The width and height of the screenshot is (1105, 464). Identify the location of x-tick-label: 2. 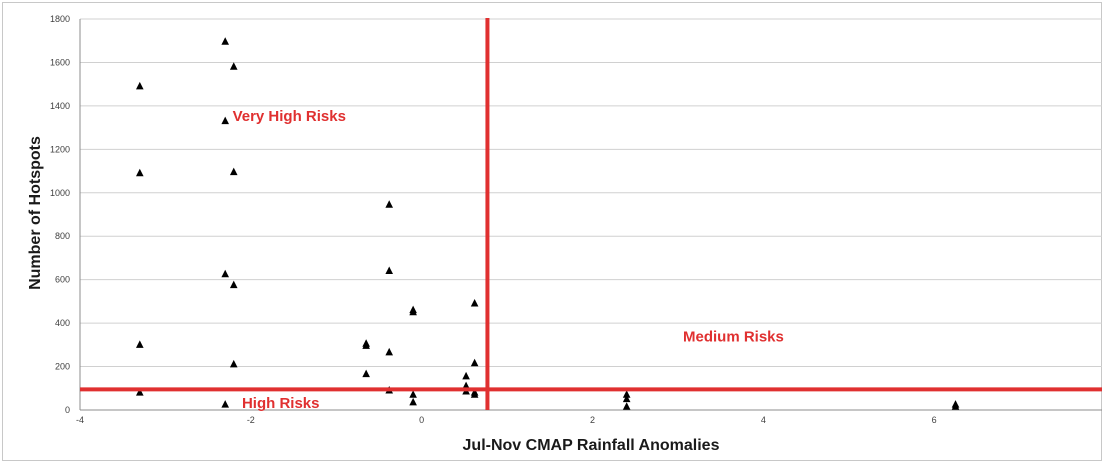
(592, 420).